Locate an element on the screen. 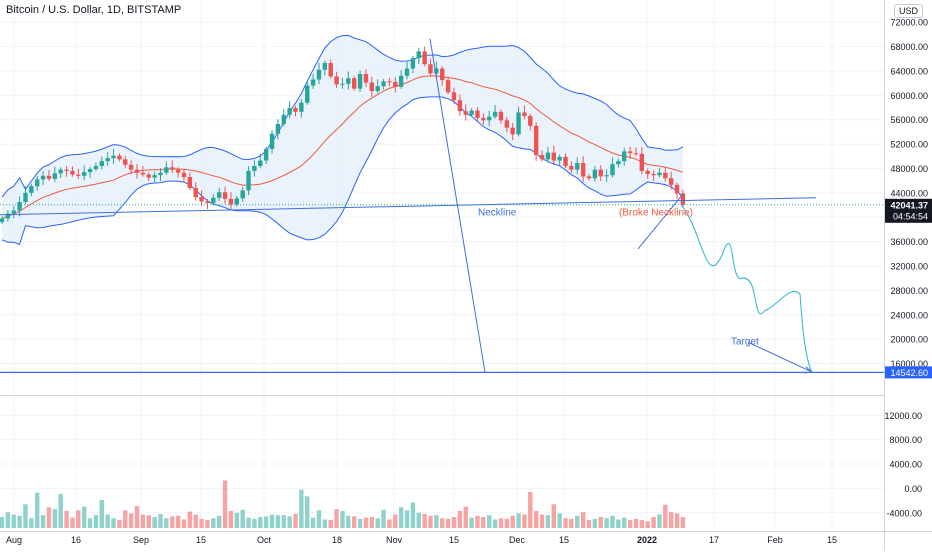  volume-tick-label: 4000.00 is located at coordinates (905, 465).